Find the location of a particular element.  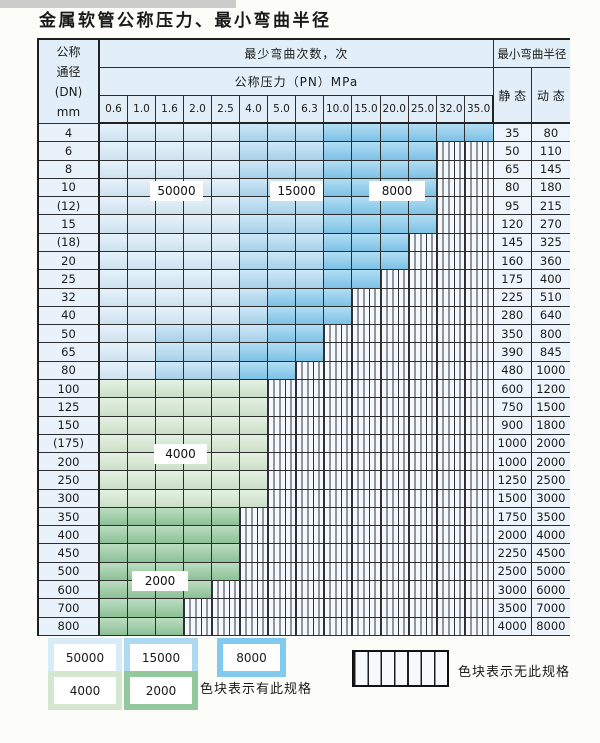

static-value-cell: 2500 is located at coordinates (512, 572).